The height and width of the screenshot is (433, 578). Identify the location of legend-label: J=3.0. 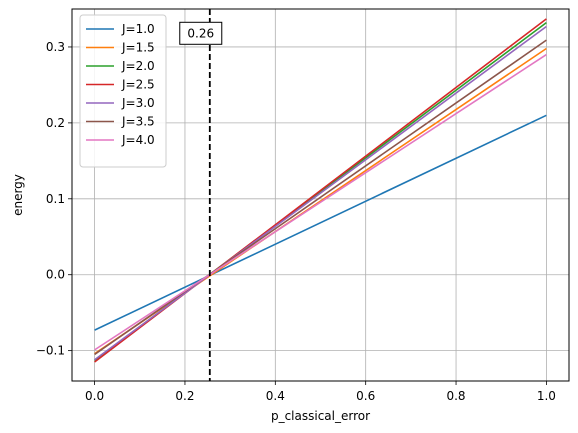
(138, 103).